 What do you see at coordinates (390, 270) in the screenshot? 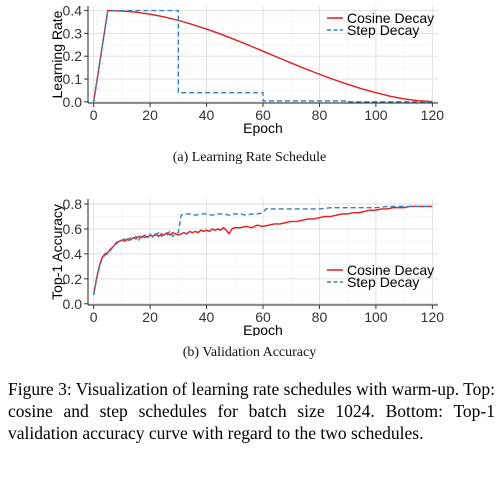
I see `acc-legend-label-cosine-decay: Cosine Decay` at bounding box center [390, 270].